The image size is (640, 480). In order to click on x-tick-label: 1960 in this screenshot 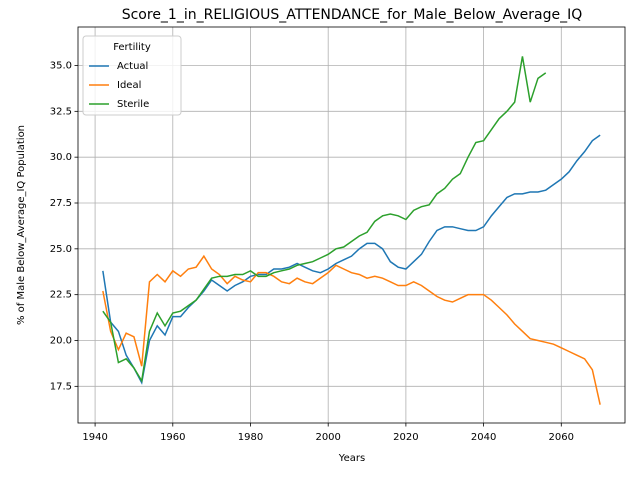, I will do `click(172, 437)`.